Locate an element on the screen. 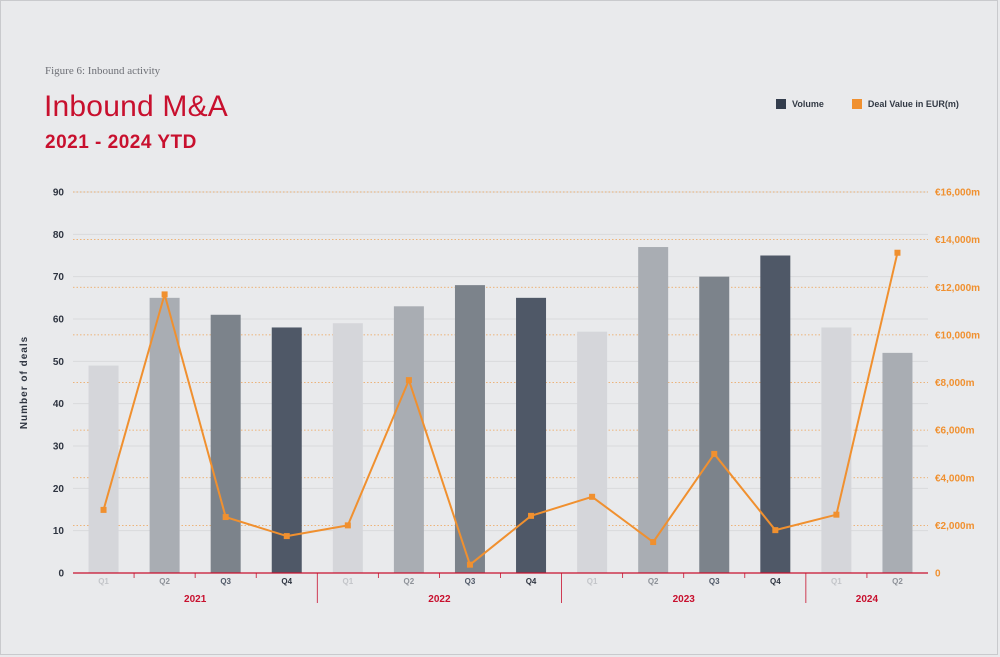 The height and width of the screenshot is (657, 1000). year-label: 2024 is located at coordinates (867, 599).